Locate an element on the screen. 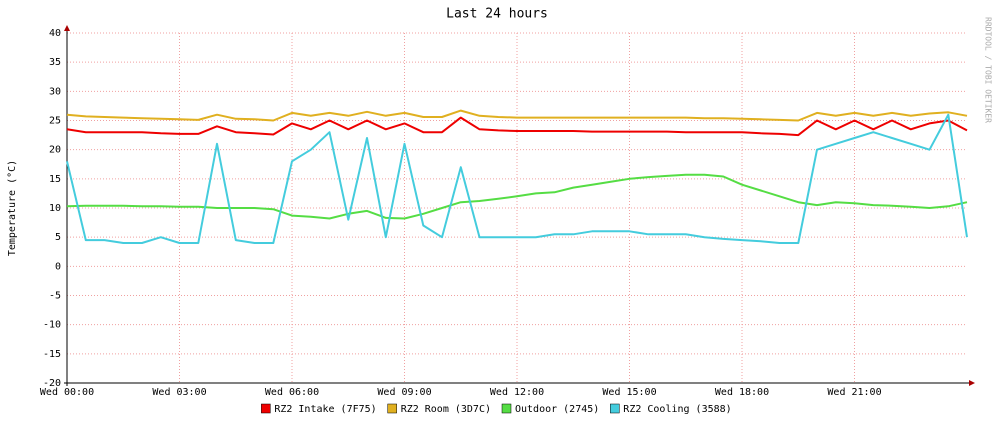 The width and height of the screenshot is (997, 423). x-tick-label: Wed 06:00 is located at coordinates (292, 392).